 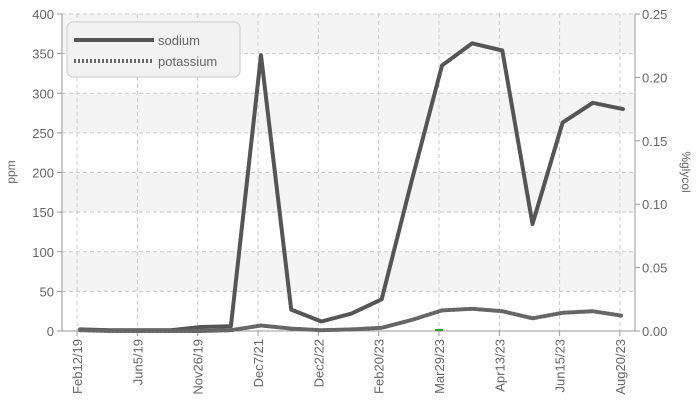 I want to click on x-tick-label: Apr13/23, so click(x=499, y=365).